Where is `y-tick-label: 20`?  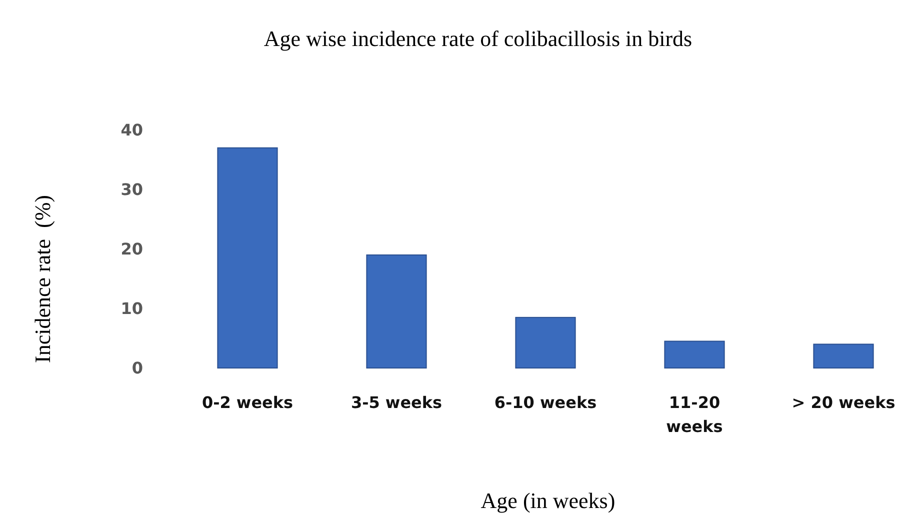 y-tick-label: 20 is located at coordinates (131, 249).